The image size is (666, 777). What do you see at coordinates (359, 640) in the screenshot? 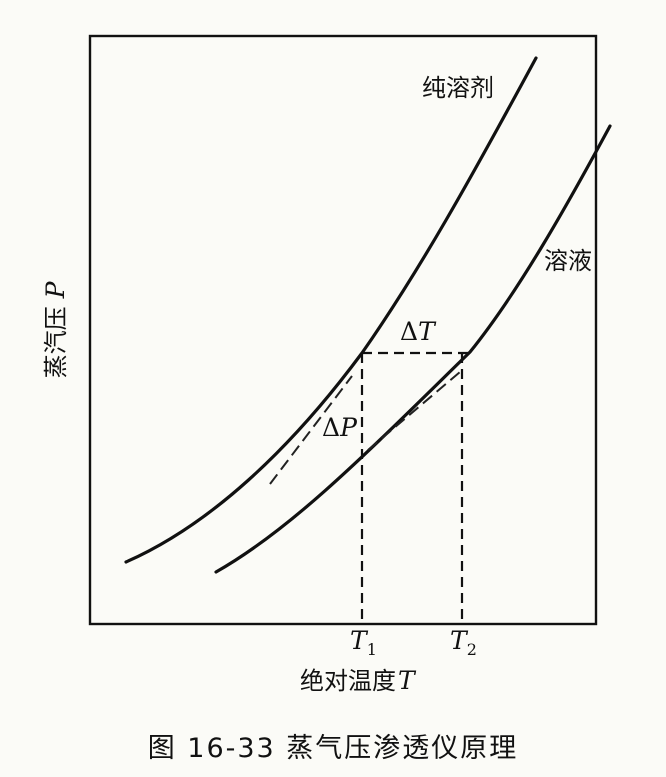
I see `t1-var: T` at bounding box center [359, 640].